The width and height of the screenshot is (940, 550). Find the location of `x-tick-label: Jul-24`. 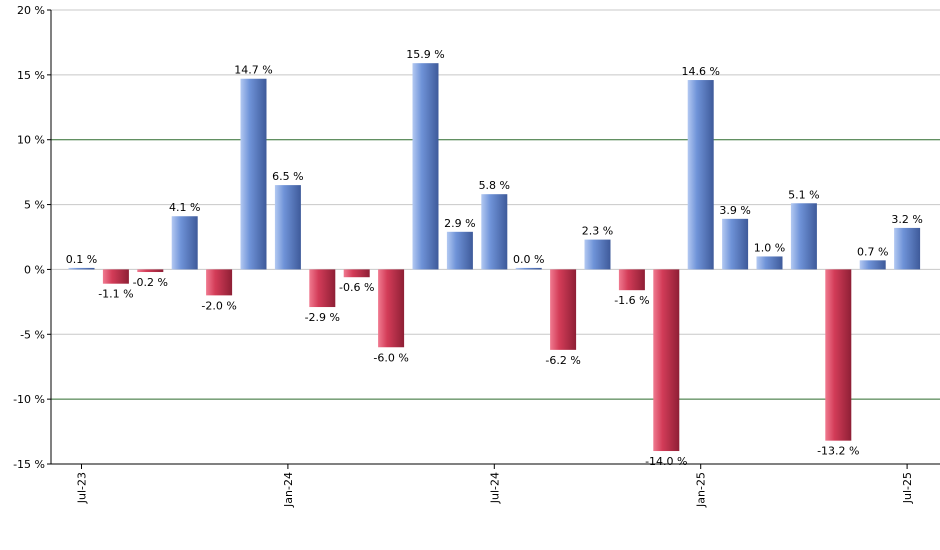

x-tick-label: Jul-24 is located at coordinates (494, 488).